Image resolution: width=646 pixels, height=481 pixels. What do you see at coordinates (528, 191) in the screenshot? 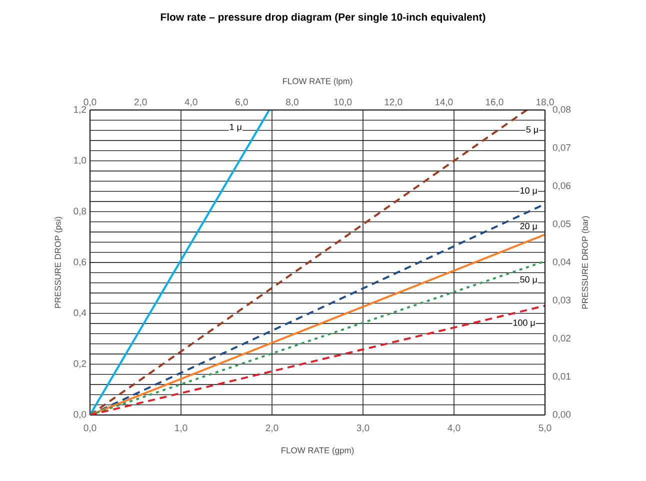
I see `annotation: 10 μ` at bounding box center [528, 191].